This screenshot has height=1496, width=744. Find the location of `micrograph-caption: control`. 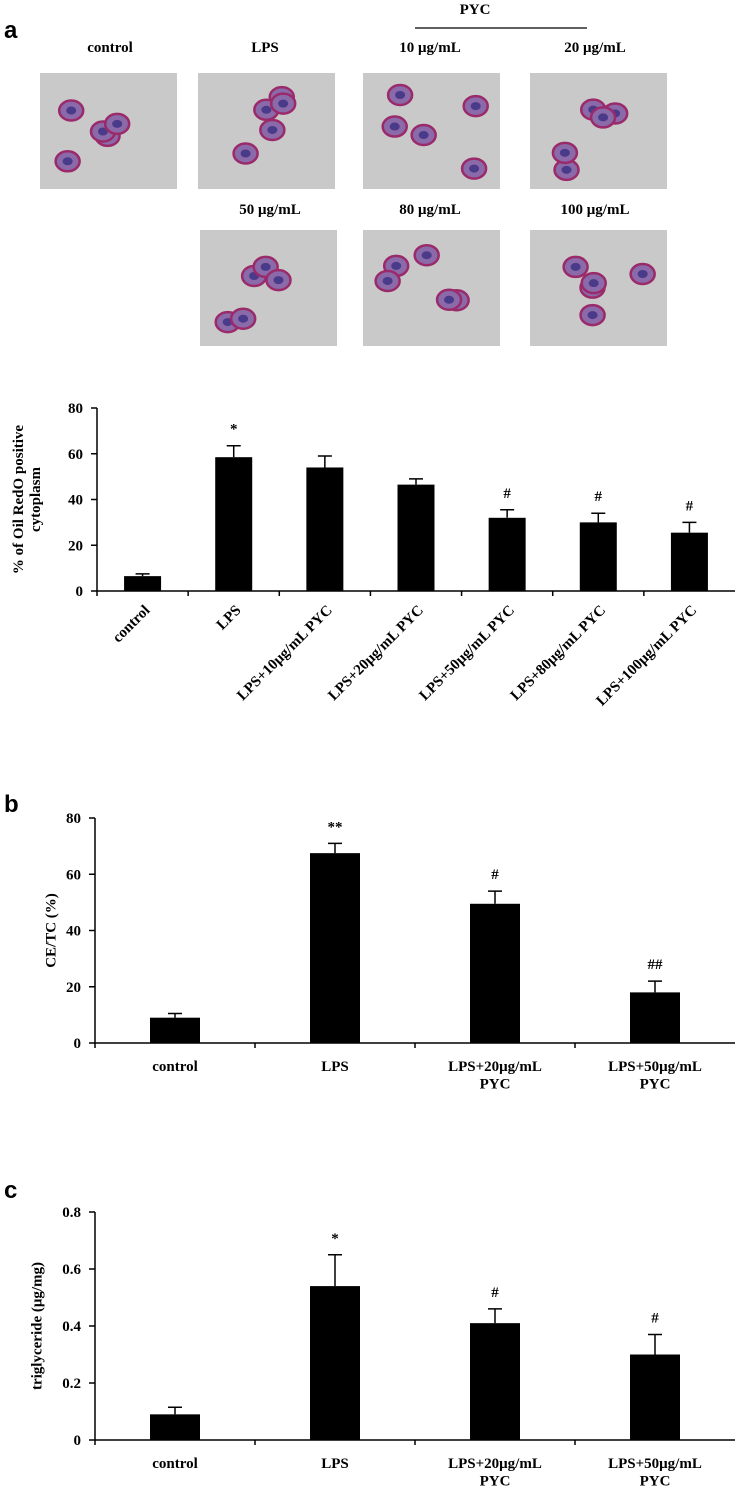

micrograph-caption: control is located at coordinates (110, 48).